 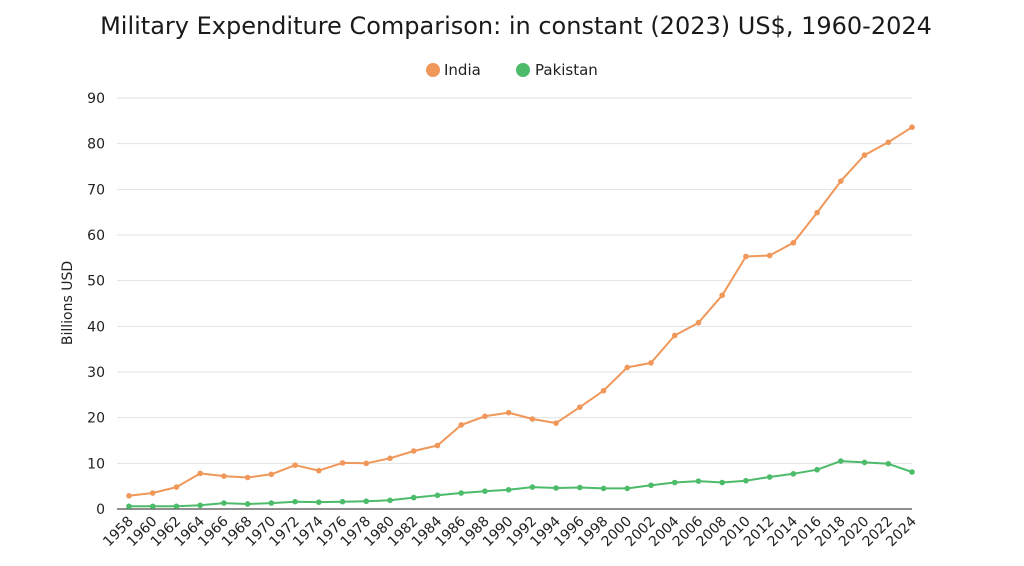 What do you see at coordinates (96, 282) in the screenshot?
I see `y-tick-label: 50` at bounding box center [96, 282].